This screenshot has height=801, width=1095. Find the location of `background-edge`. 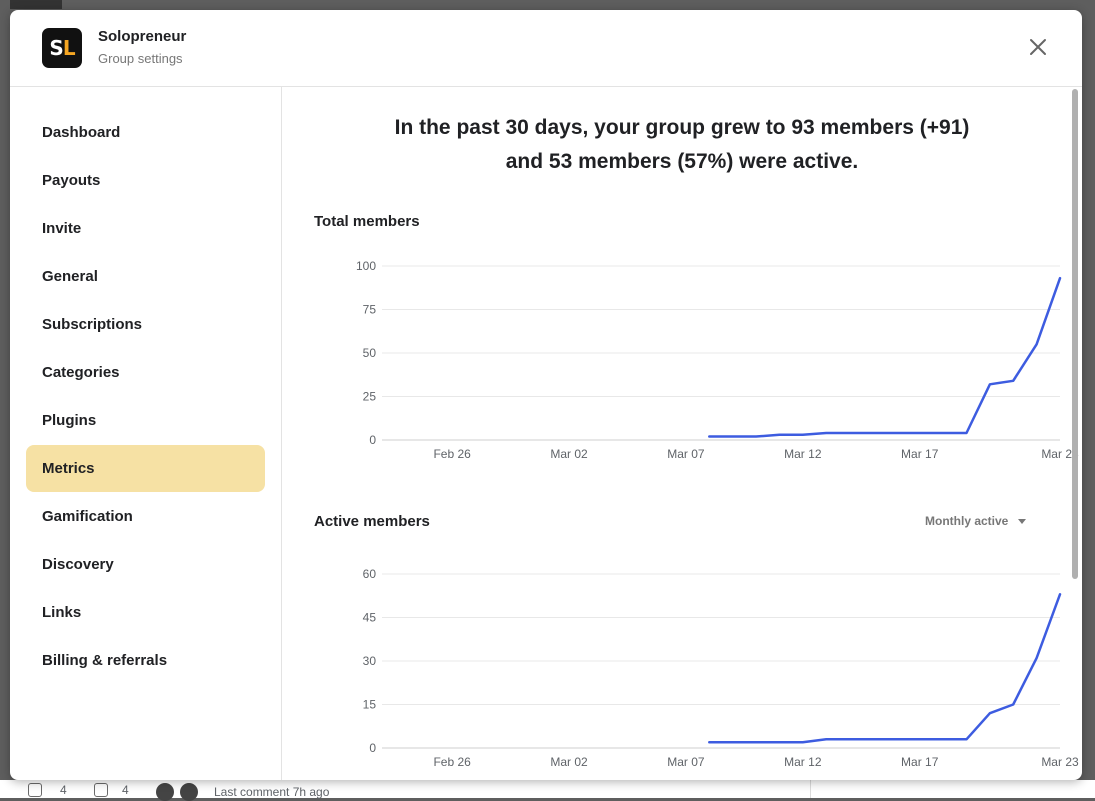

background-edge is located at coordinates (36, 4).